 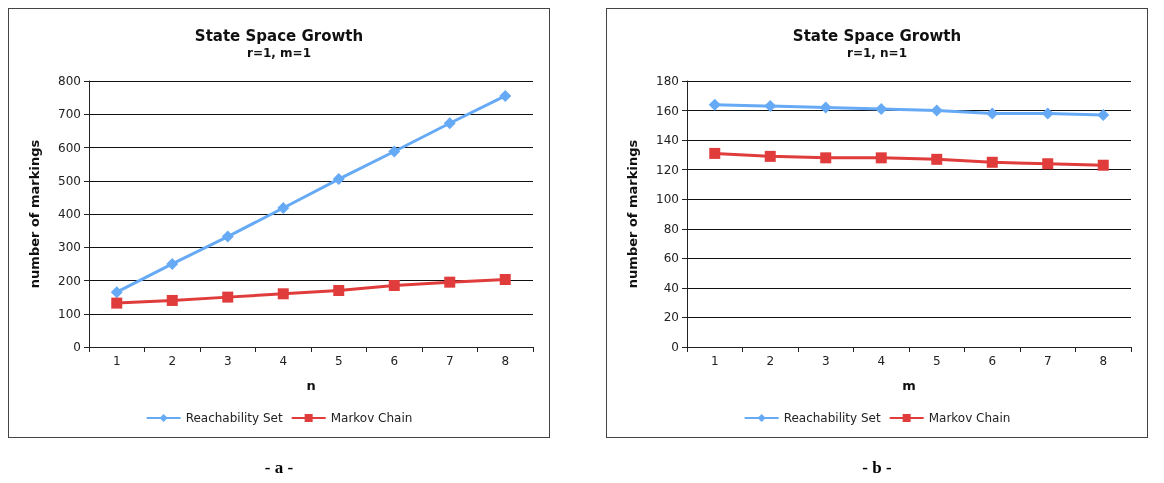 What do you see at coordinates (311, 385) in the screenshot?
I see `x-axis-title: n` at bounding box center [311, 385].